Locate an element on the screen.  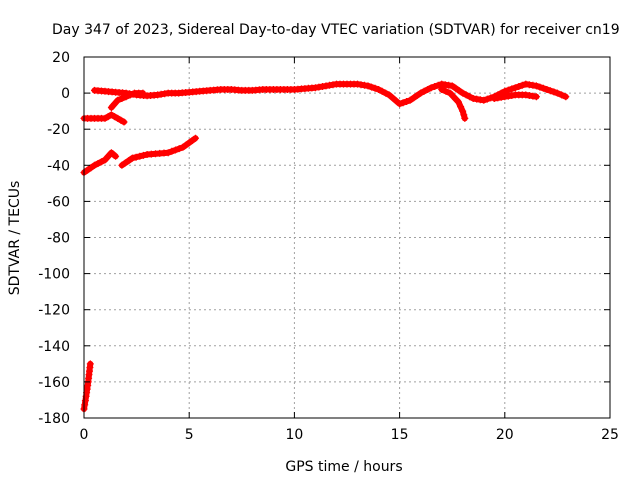
y-tick-label: -140 is located at coordinates (54, 347).